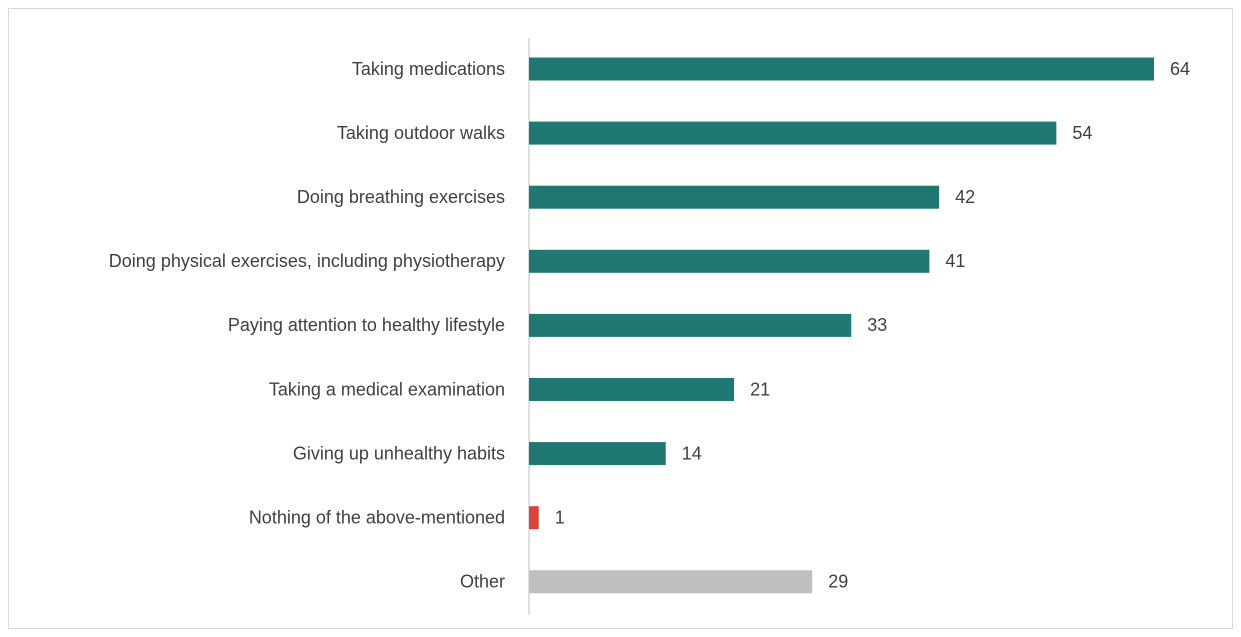 This screenshot has width=1241, height=637. What do you see at coordinates (1180, 69) in the screenshot?
I see `value-label: 64` at bounding box center [1180, 69].